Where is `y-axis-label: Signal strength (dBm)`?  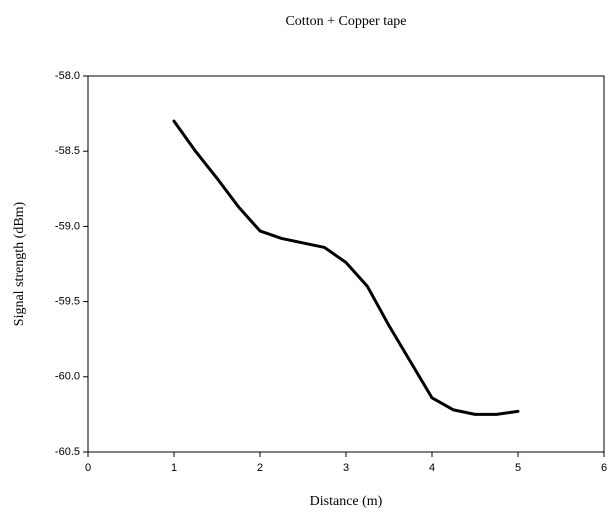
y-axis-label: Signal strength (dBm) is located at coordinates (19, 263).